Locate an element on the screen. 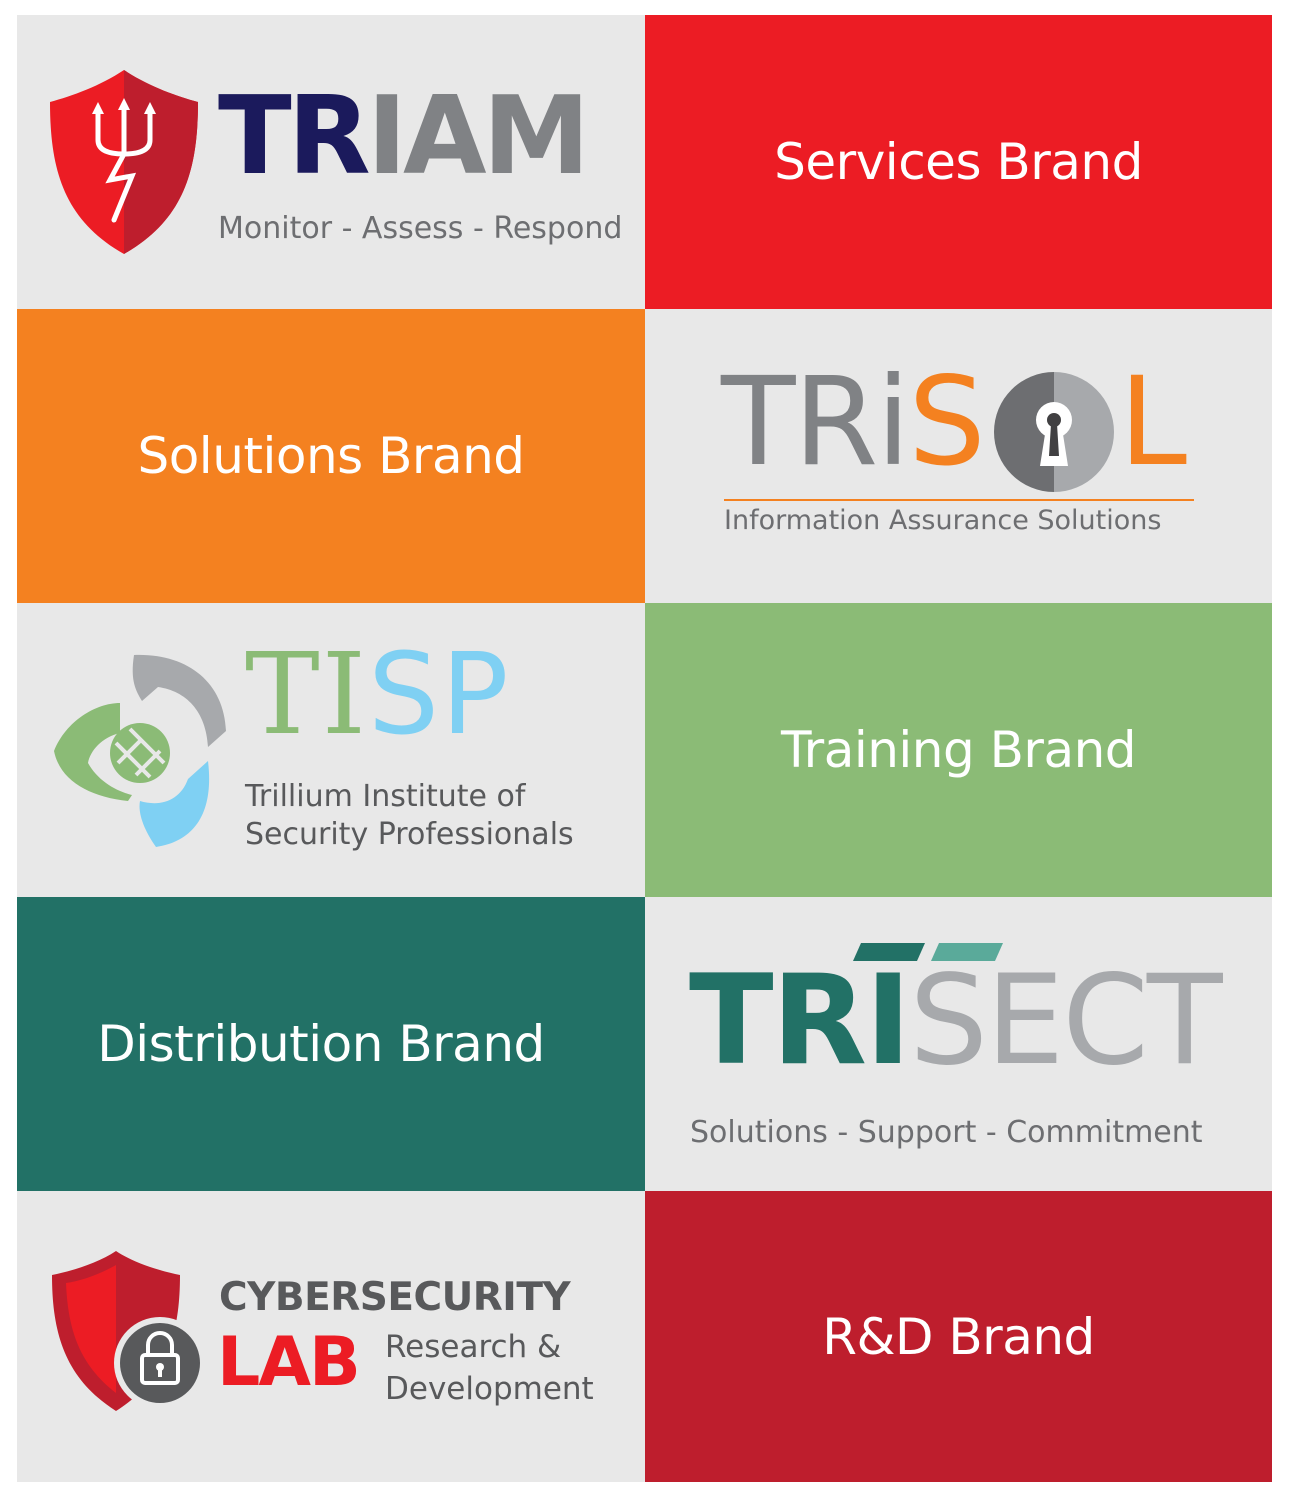 The height and width of the screenshot is (1501, 1292). trisol-logo-cell: TRiS L Information Assurance Solutions is located at coordinates (958, 456).